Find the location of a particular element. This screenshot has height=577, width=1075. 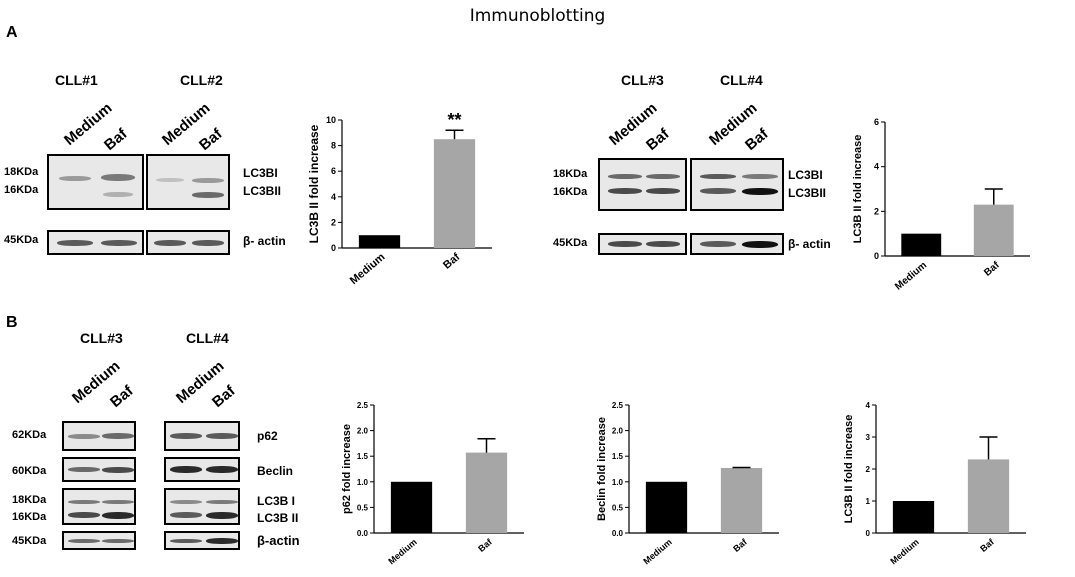

blot-lc3b-cll3-b is located at coordinates (99, 506).